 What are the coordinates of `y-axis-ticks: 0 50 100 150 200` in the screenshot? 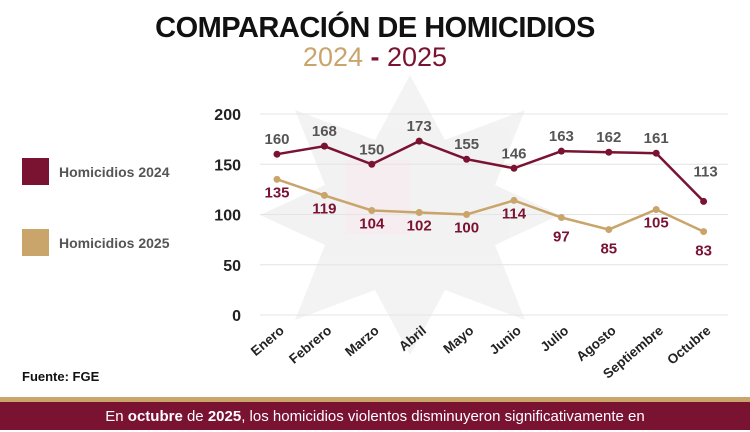 It's located at (227, 216).